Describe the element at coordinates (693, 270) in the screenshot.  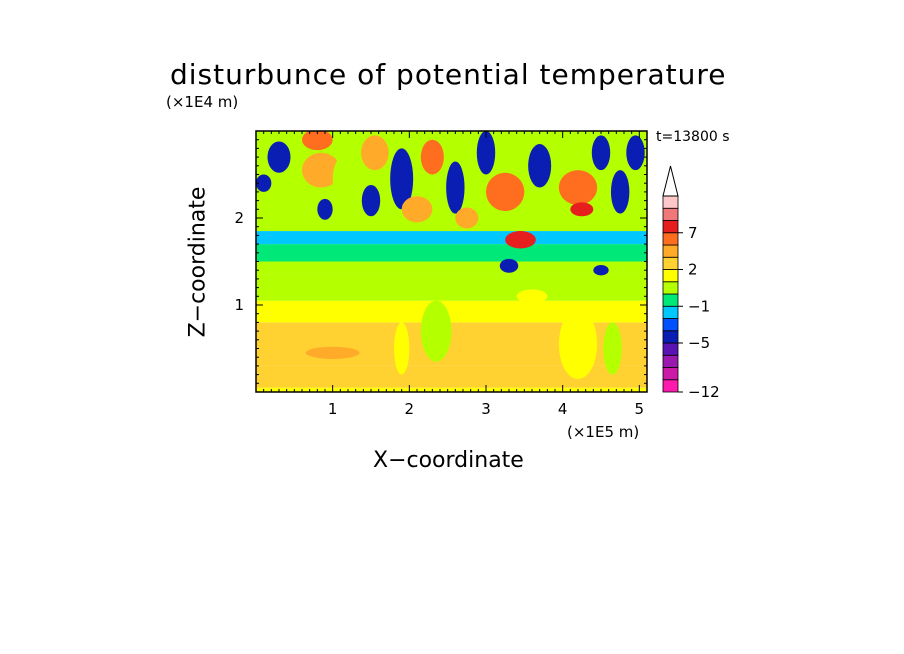
I see `colorbar-tick-label: 2` at that location.